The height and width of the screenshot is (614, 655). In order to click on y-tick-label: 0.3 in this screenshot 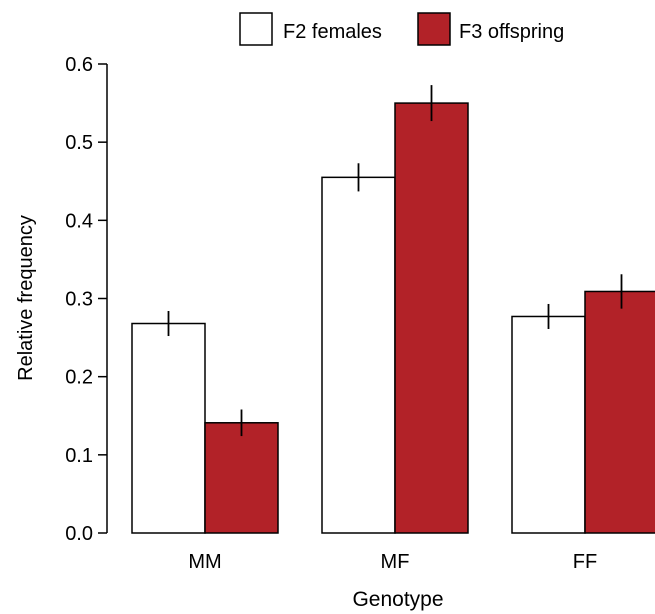, I will do `click(79, 300)`.